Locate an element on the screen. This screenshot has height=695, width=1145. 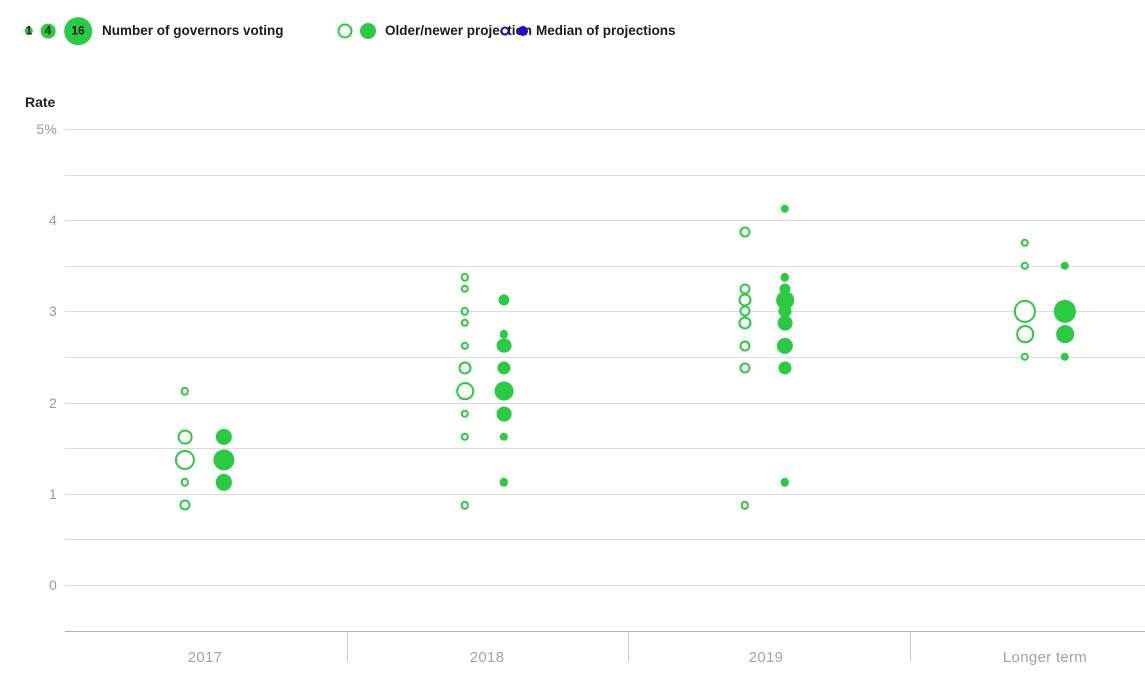
legend-projection-label: Older/newer projection is located at coordinates (459, 31).